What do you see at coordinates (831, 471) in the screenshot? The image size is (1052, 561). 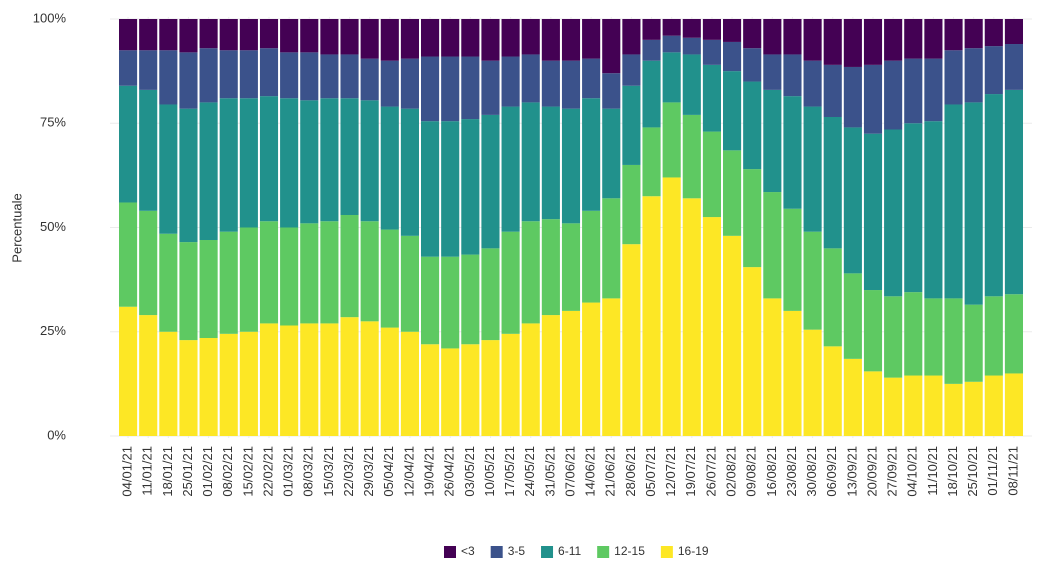 I see `x-tick-label: 06/09/21` at bounding box center [831, 471].